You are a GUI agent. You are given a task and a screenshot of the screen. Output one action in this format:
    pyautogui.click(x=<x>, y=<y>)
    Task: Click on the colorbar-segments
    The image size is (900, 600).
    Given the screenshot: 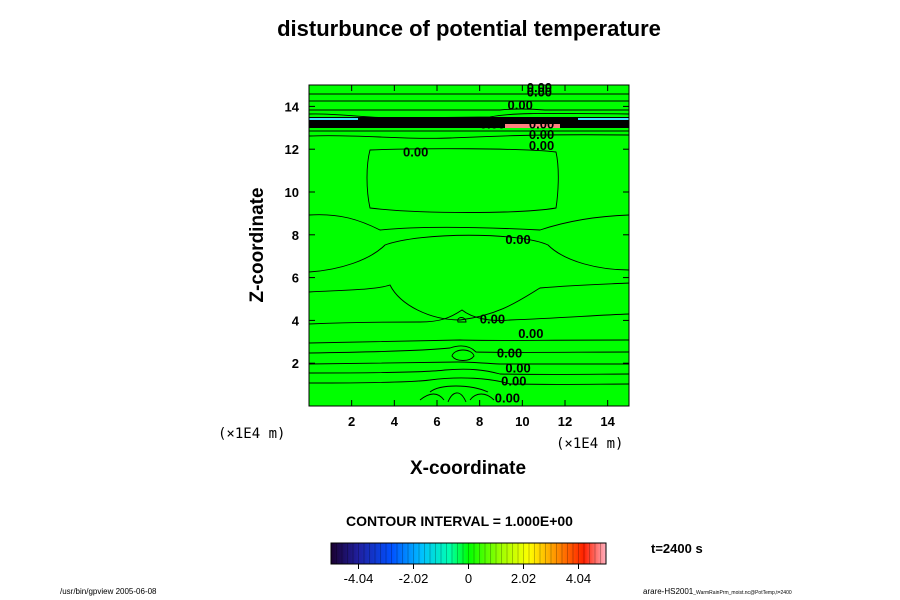 What is the action you would take?
    pyautogui.click(x=468, y=553)
    